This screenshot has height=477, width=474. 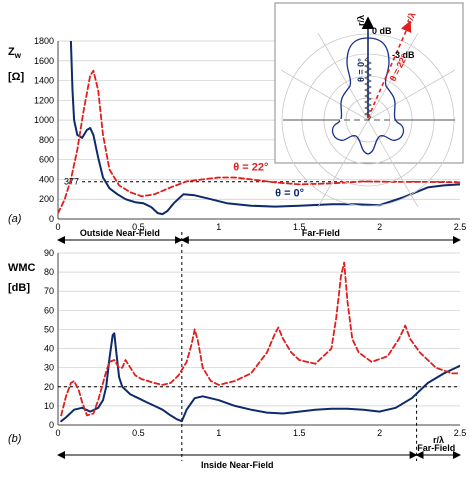 I want to click on inset-label-theta0: θ = 0°, so click(x=361, y=70).